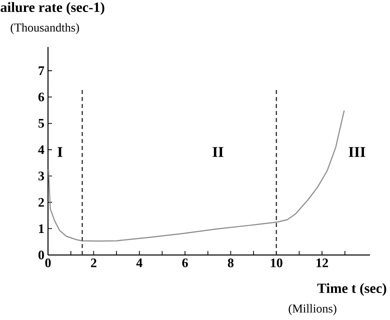 The height and width of the screenshot is (320, 390). What do you see at coordinates (218, 152) in the screenshot?
I see `annotation: II` at bounding box center [218, 152].